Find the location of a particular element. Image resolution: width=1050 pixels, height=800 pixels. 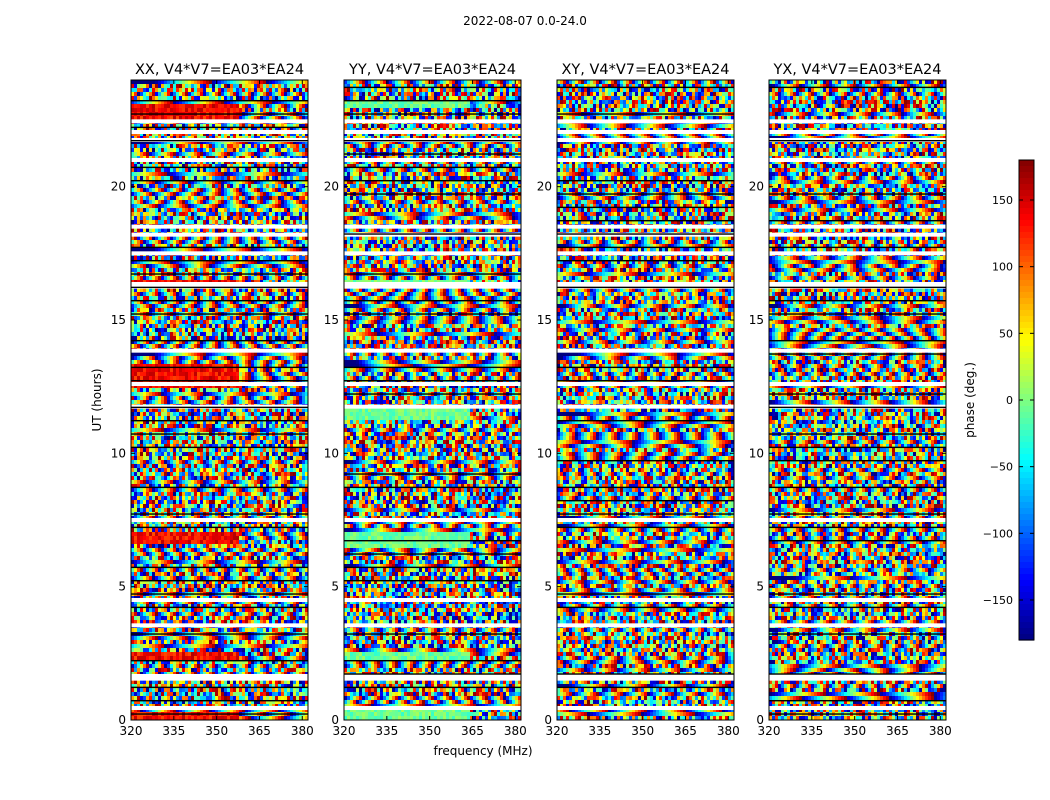

panel-title: XY, V4*V7=EA03*EA24 is located at coordinates (645, 70).